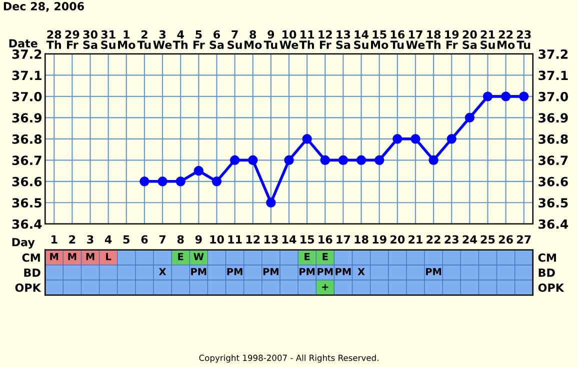 Image resolution: width=578 pixels, height=367 pixels. I want to click on x-tick-label: 22, so click(433, 239).